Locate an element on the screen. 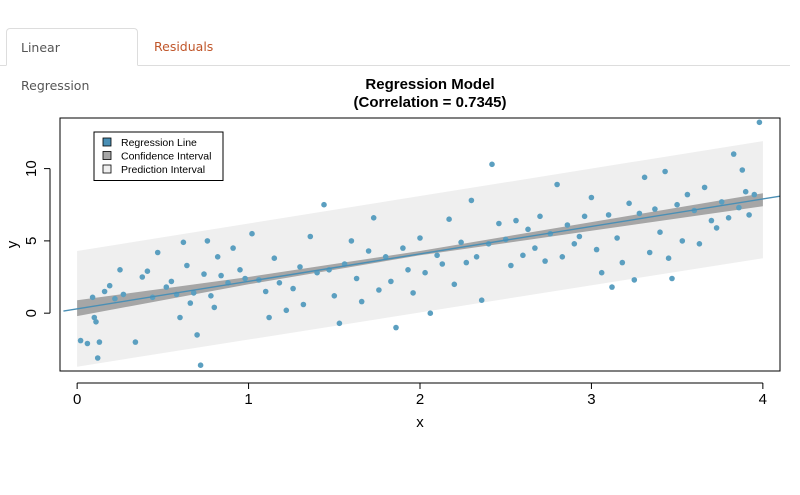  y-tick-label: 0 is located at coordinates (31, 313).